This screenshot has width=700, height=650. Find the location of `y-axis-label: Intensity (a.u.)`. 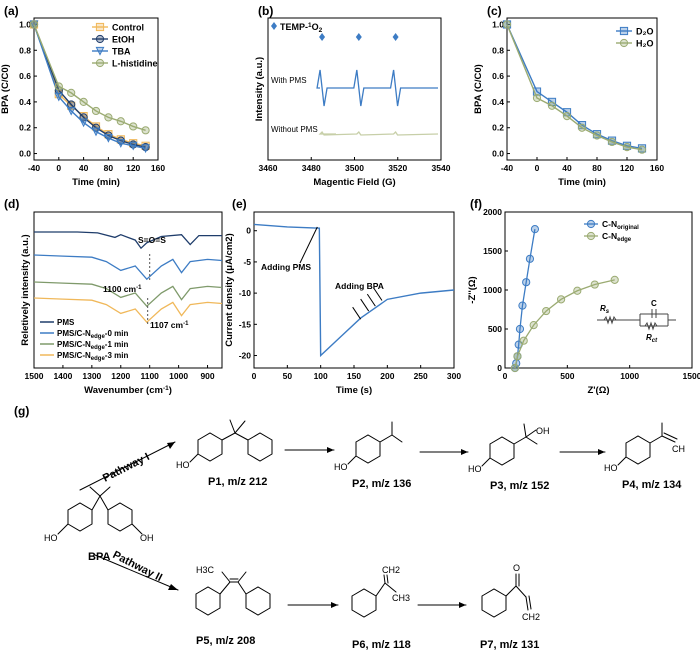

y-axis-label: Intensity (a.u.) is located at coordinates (259, 89).